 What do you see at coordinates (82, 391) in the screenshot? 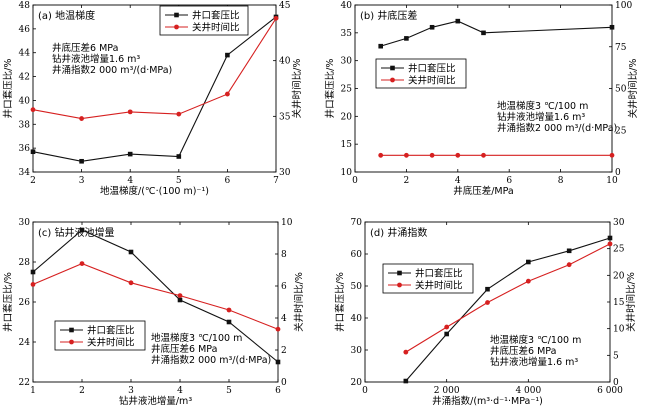
I see `x-tick-label: 2` at bounding box center [82, 391].